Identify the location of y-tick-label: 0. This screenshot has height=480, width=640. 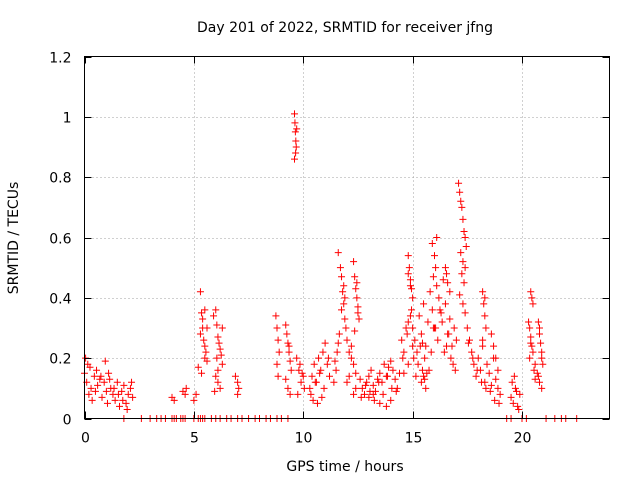
(67, 421).